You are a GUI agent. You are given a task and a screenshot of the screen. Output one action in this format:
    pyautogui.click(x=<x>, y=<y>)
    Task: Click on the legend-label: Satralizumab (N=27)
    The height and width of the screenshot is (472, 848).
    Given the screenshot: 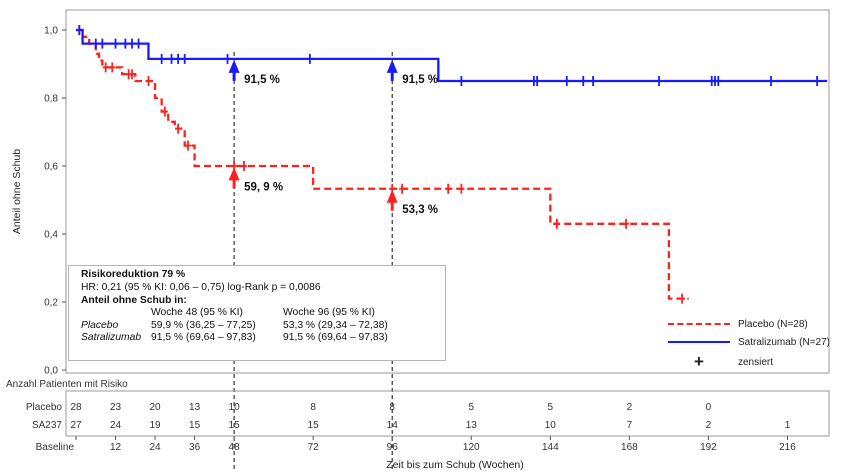 What is the action you would take?
    pyautogui.click(x=784, y=342)
    